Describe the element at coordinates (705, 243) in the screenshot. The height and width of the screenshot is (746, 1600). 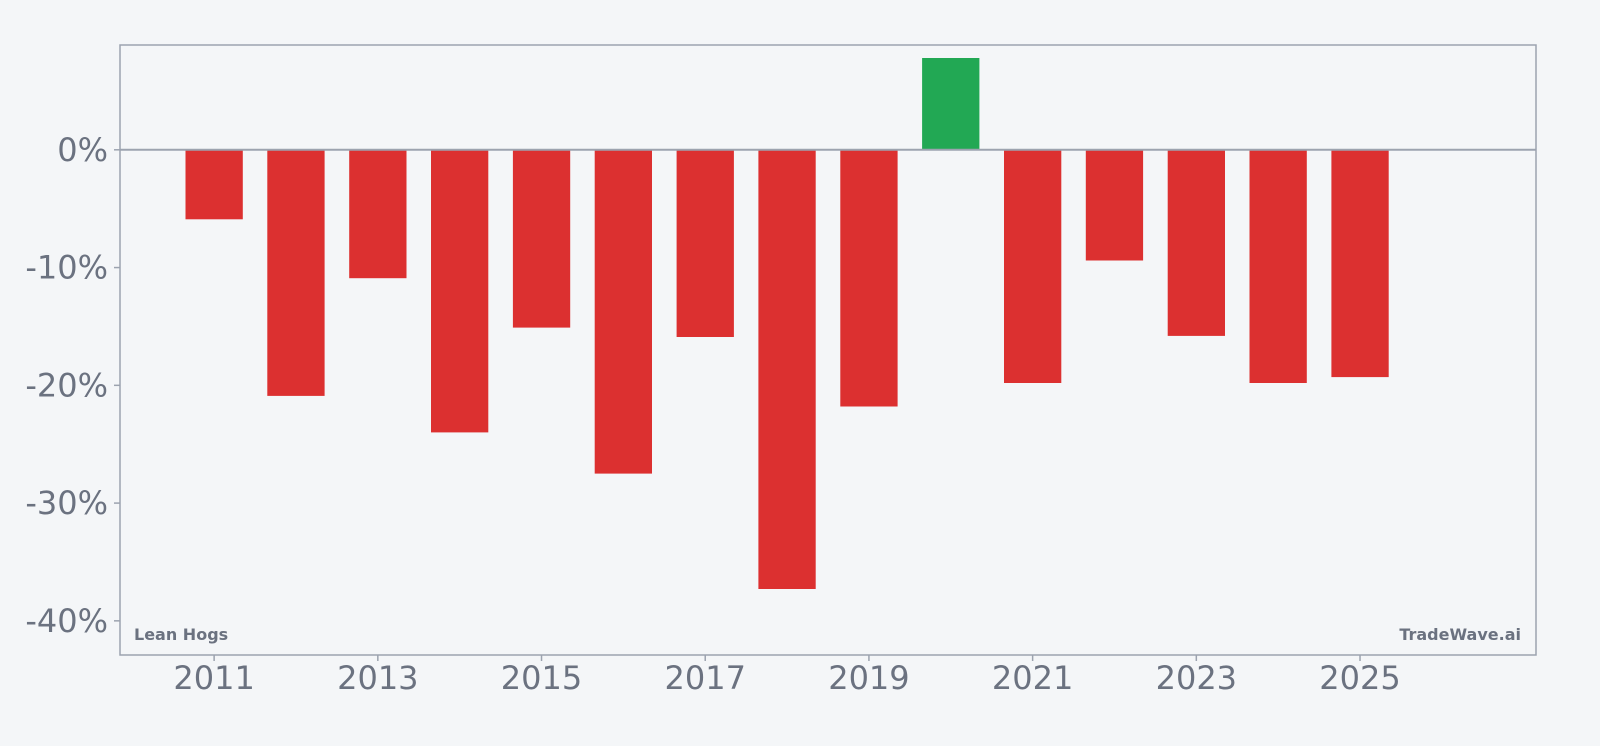
I see `bar-2017` at that location.